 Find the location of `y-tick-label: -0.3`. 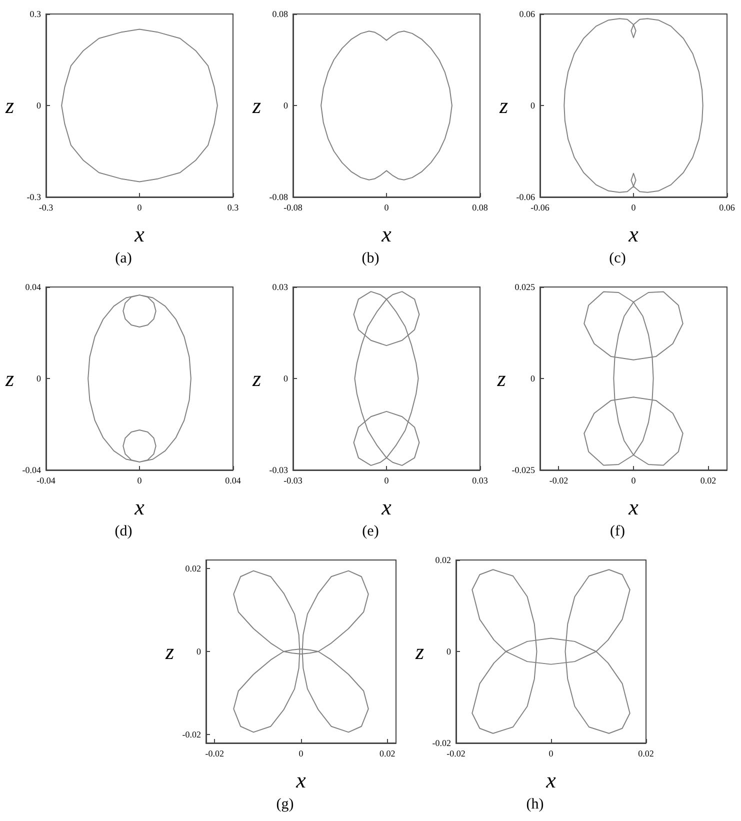

y-tick-label: -0.3 is located at coordinates (34, 197).